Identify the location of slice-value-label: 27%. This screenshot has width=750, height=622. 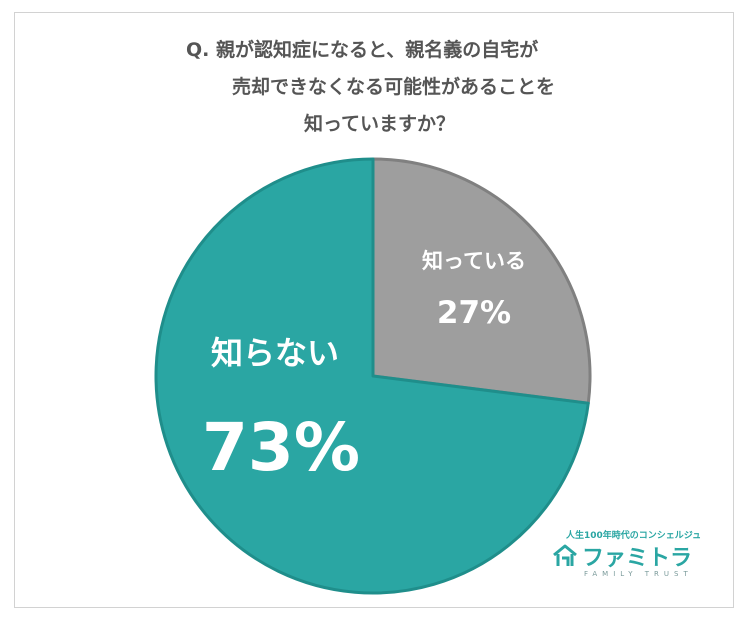
(474, 313).